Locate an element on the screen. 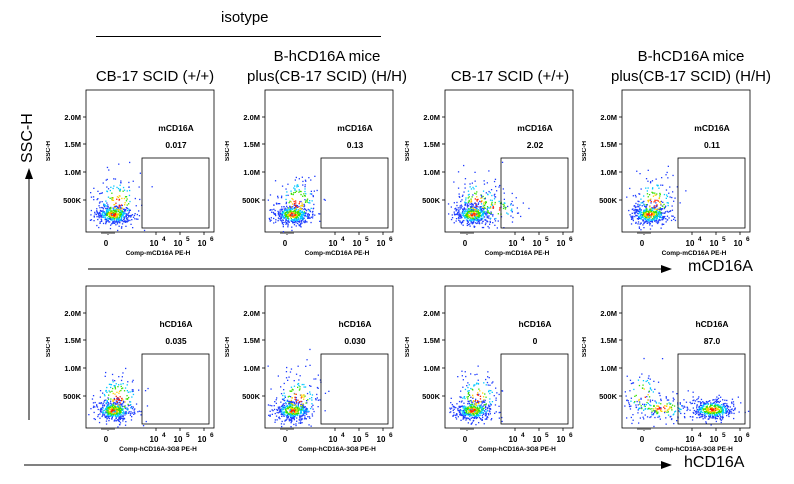  gate-percentage-label: 0.13 is located at coordinates (355, 145).